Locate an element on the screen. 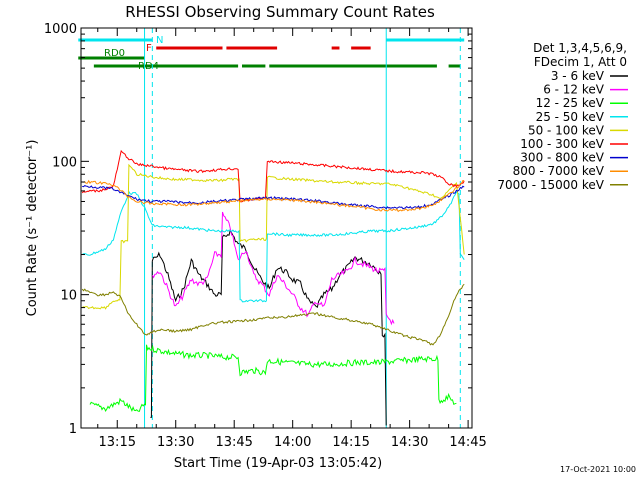 The image size is (640, 480). legend-label: 25 - 50 keV is located at coordinates (570, 117).